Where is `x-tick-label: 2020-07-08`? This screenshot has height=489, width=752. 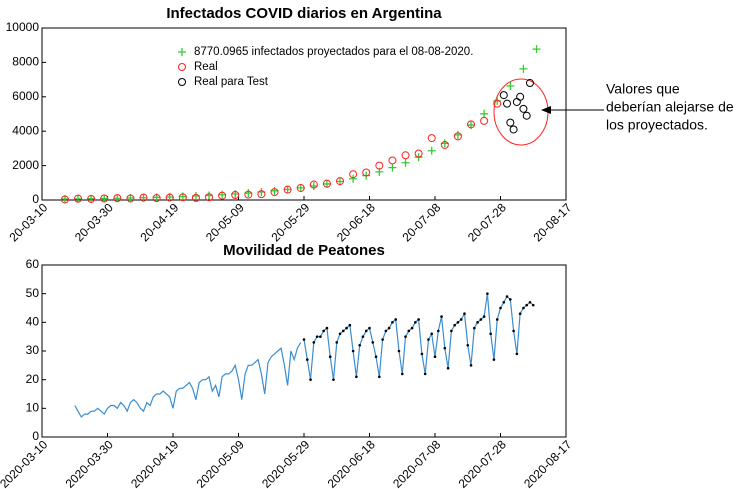
x-tick-label: 2020-07-08 is located at coordinates (417, 463).